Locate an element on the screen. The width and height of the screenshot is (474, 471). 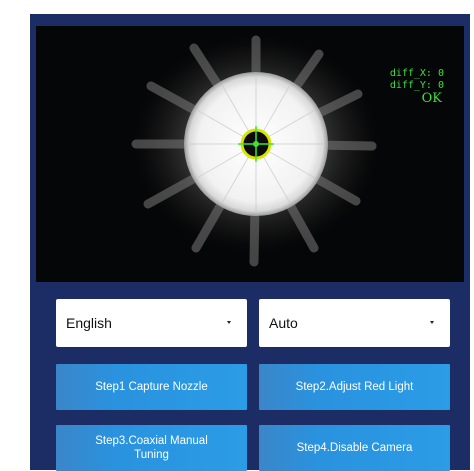
alignment-readout: diff_X: 0 diff_Y: 0 OK is located at coordinates (417, 86).